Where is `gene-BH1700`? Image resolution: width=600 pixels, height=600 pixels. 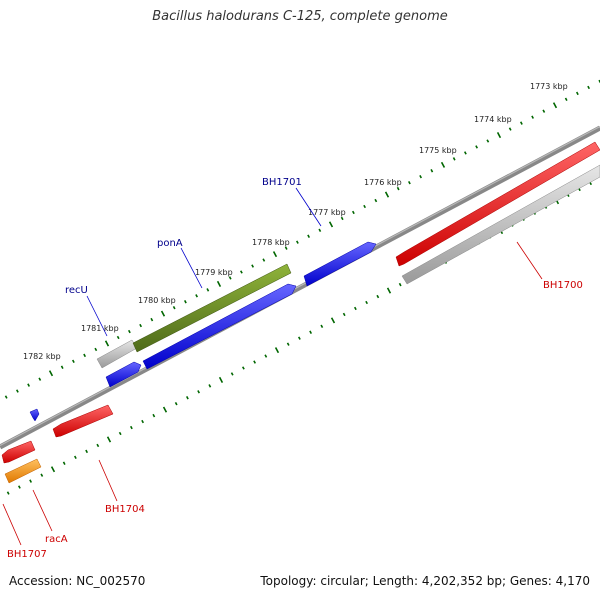
gene-BH1700 is located at coordinates (497, 204).